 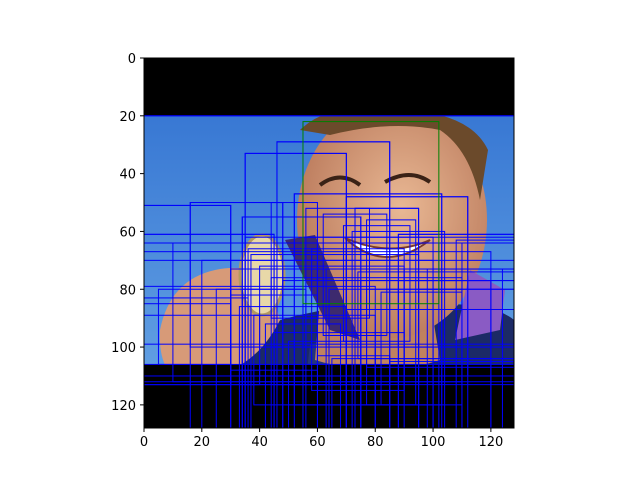 What do you see at coordinates (340, 181) in the screenshot?
I see `left-eye` at bounding box center [340, 181].